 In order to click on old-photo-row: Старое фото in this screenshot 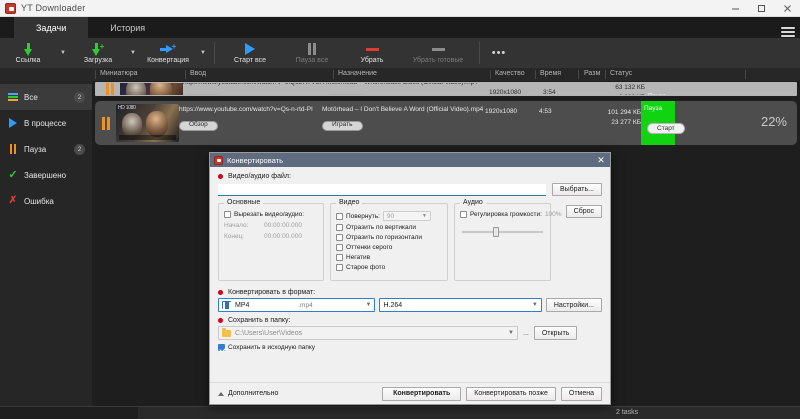, I will do `click(389, 267)`.